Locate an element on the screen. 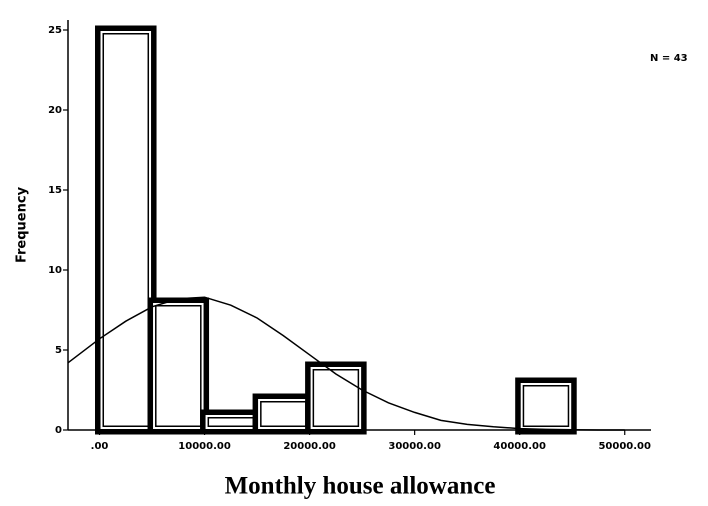 This screenshot has width=708, height=506. y-tick-label: 25 is located at coordinates (55, 30).